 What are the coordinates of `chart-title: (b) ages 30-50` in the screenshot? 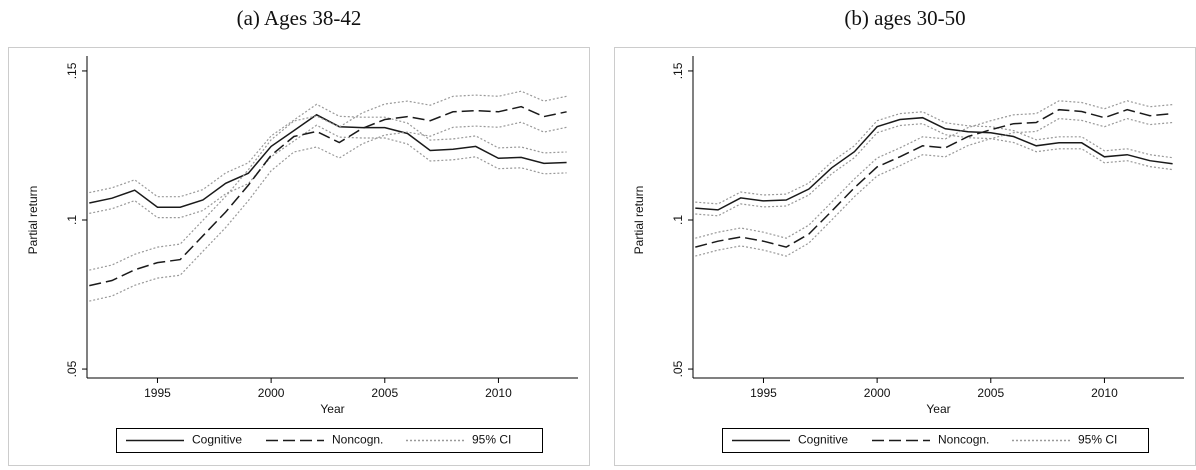 It's located at (904, 18).